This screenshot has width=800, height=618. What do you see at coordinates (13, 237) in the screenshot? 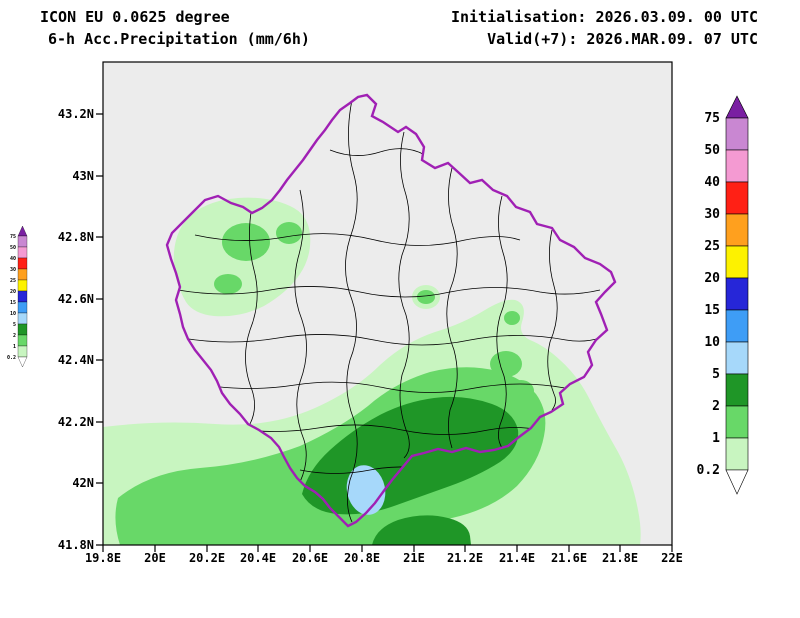
I see `mini-colorbar-label: 75` at bounding box center [13, 237].